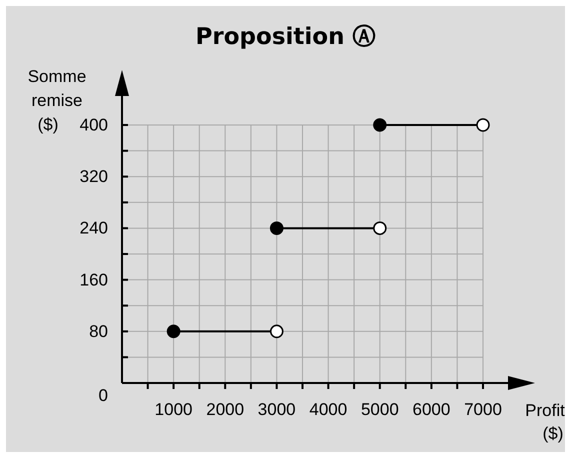  I want to click on y-tick-label: 0, so click(103, 395).